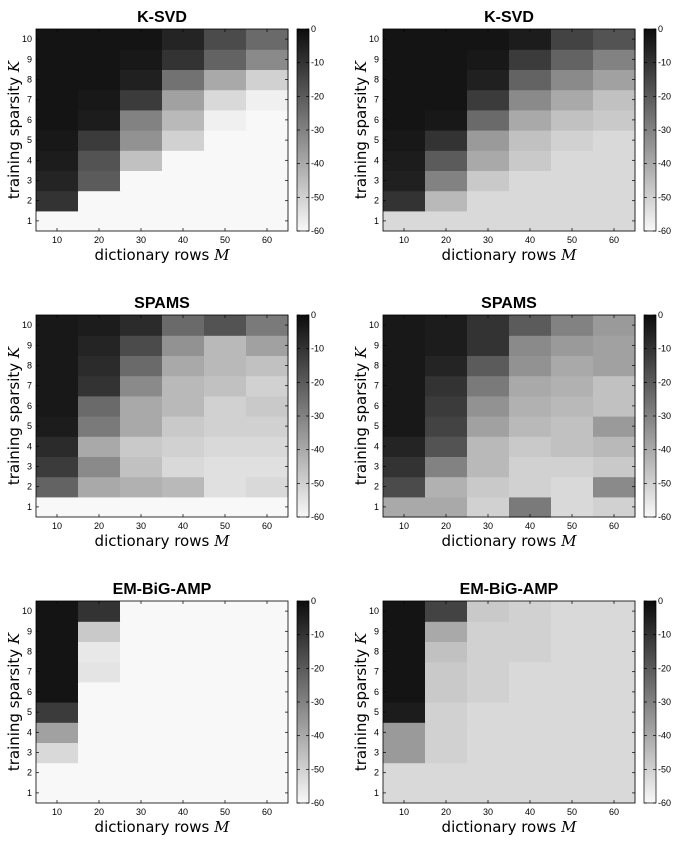 This screenshot has height=855, width=693. What do you see at coordinates (376, 732) in the screenshot?
I see `y-tick-label: 4` at bounding box center [376, 732].